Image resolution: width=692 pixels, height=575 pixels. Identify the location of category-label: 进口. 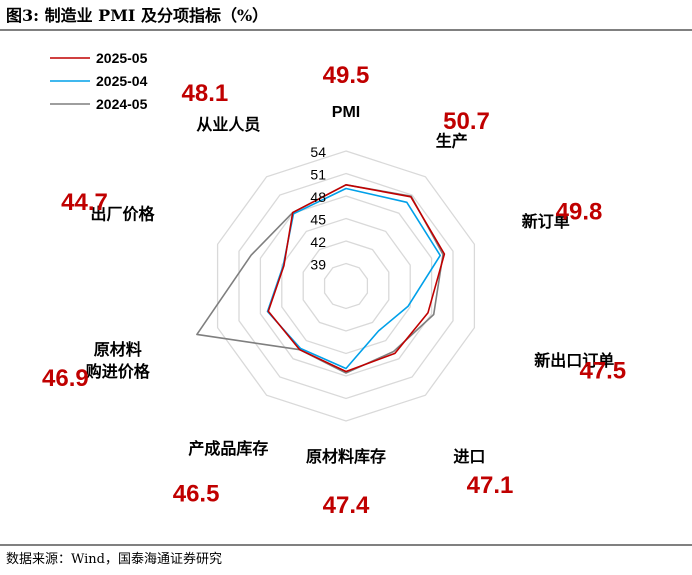
(469, 456).